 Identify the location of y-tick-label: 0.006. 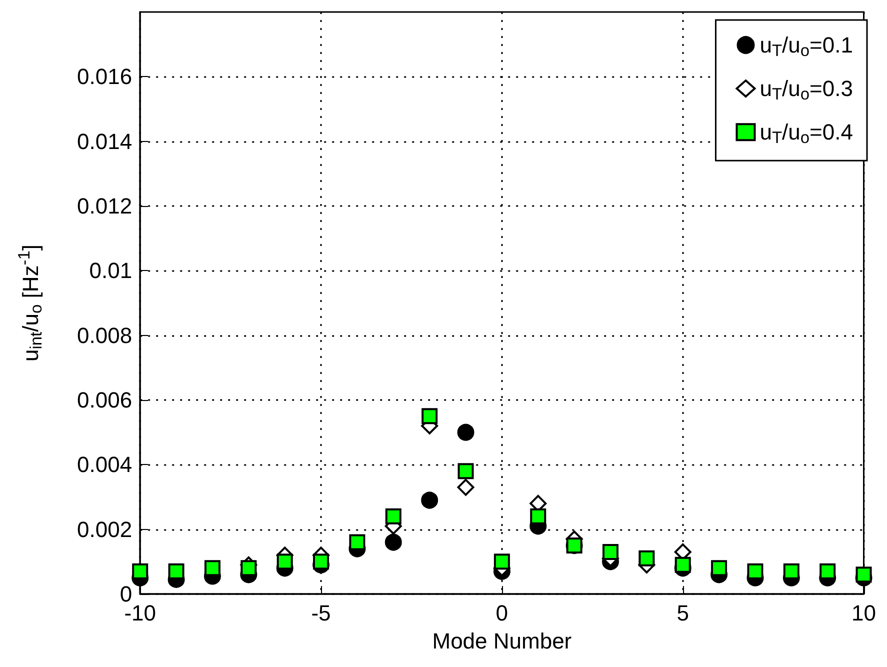
(104, 400).